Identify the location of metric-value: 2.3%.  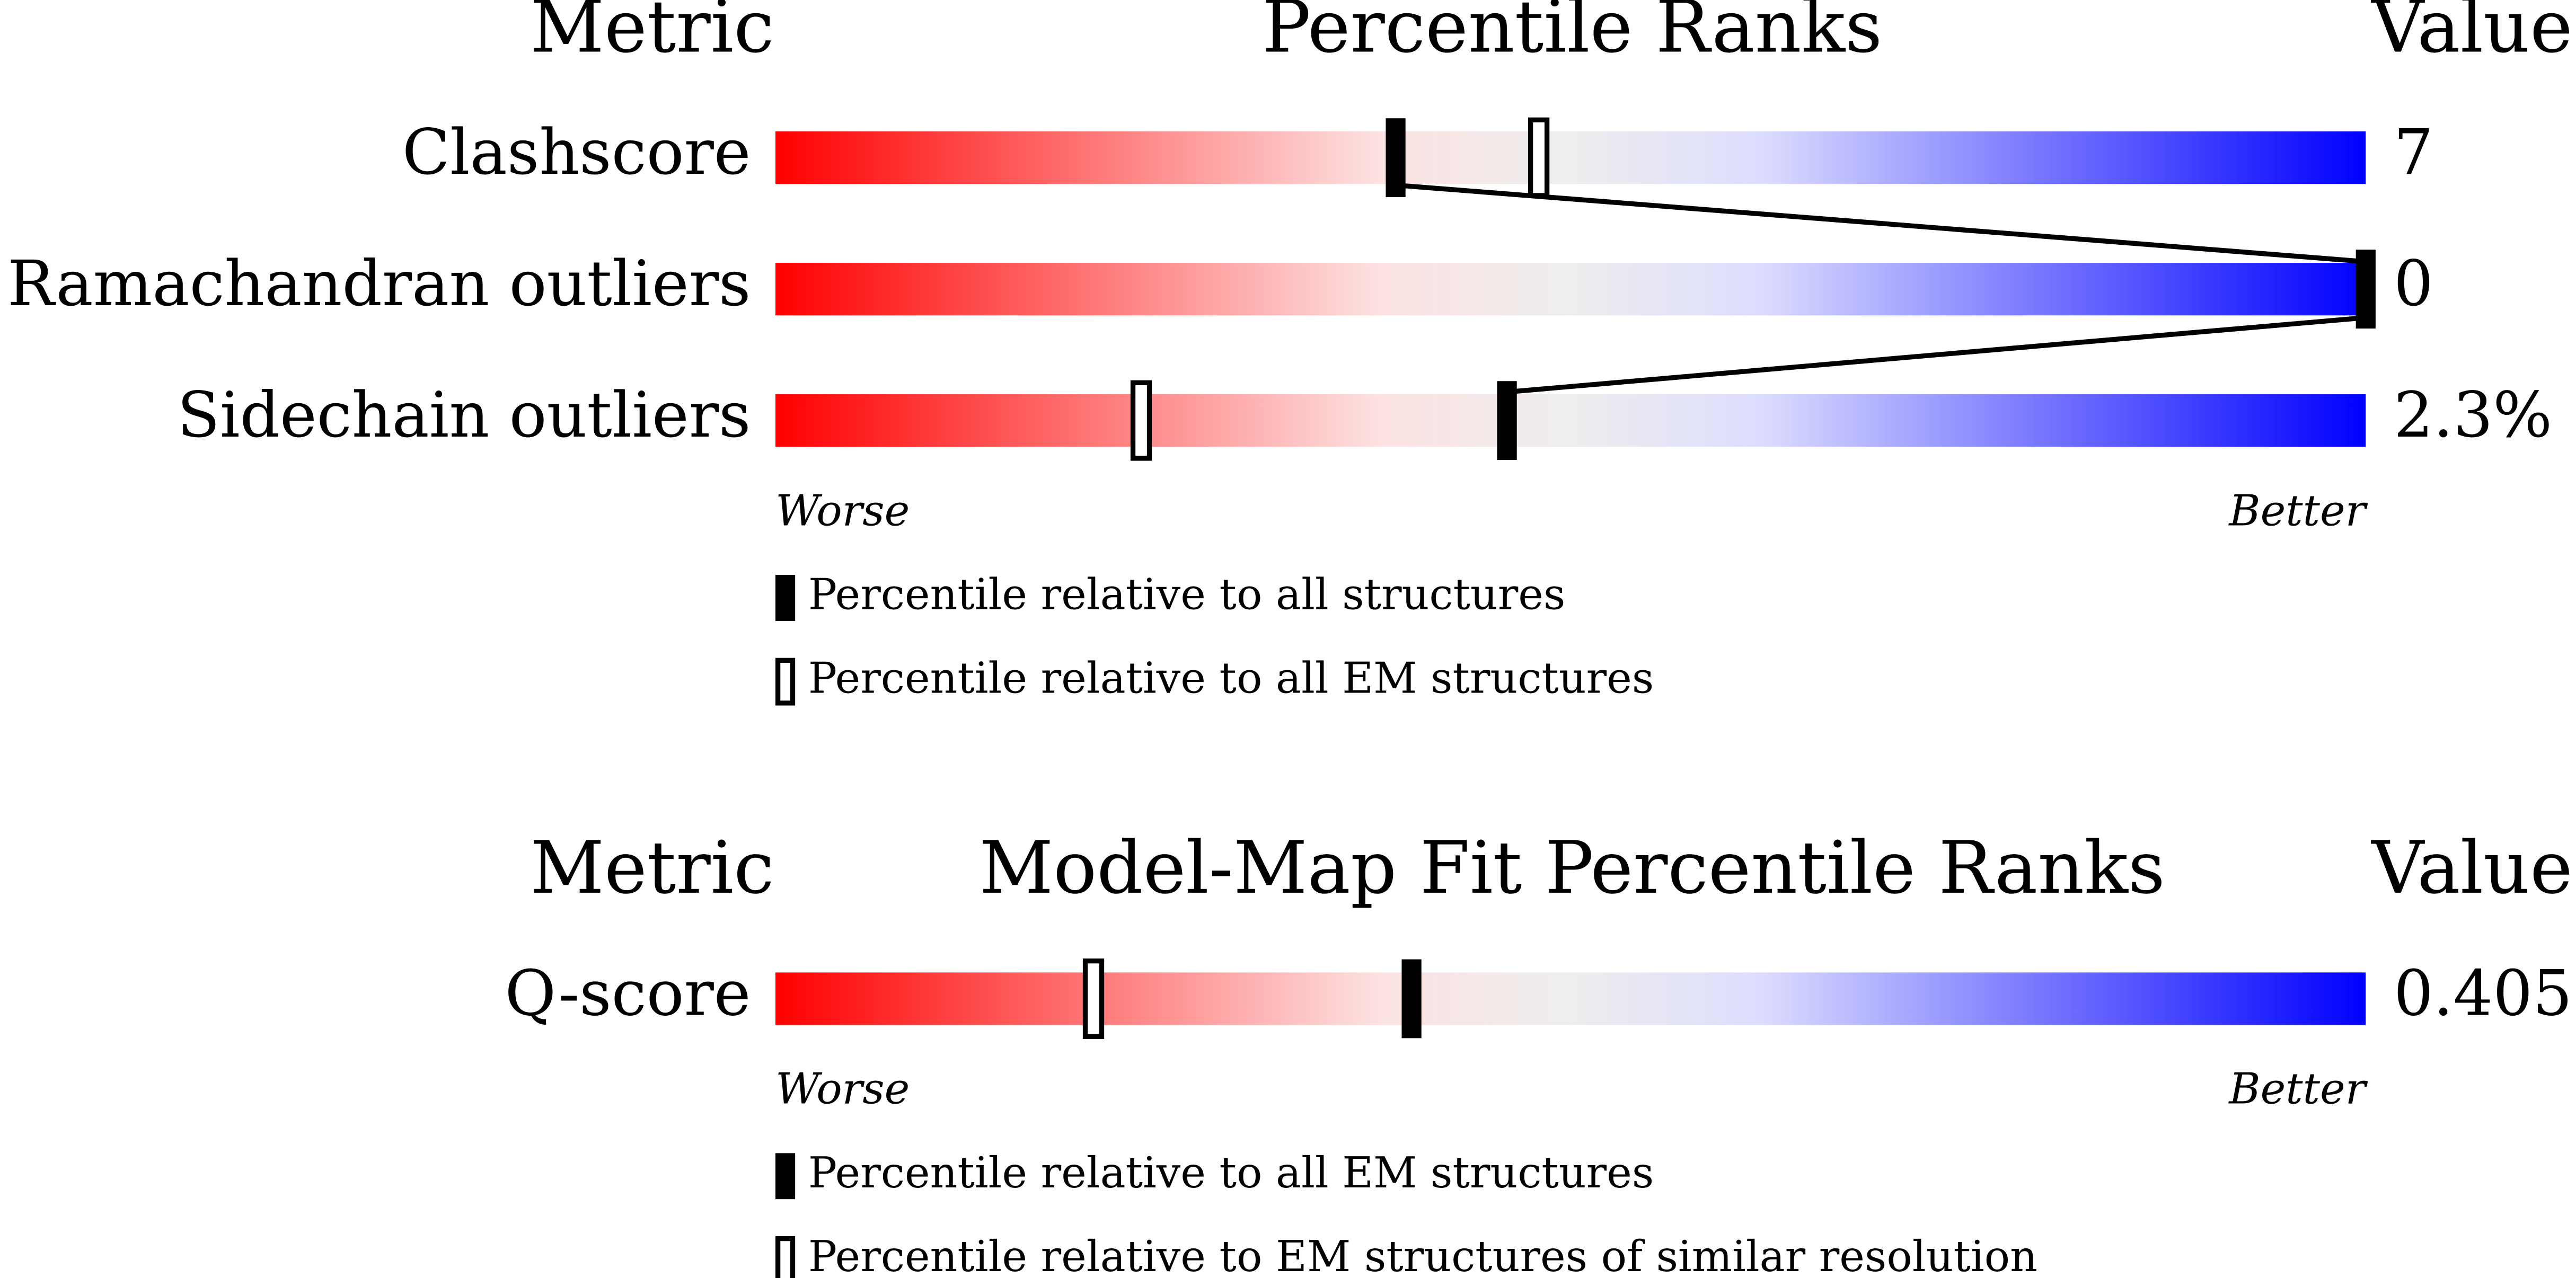
(2473, 415).